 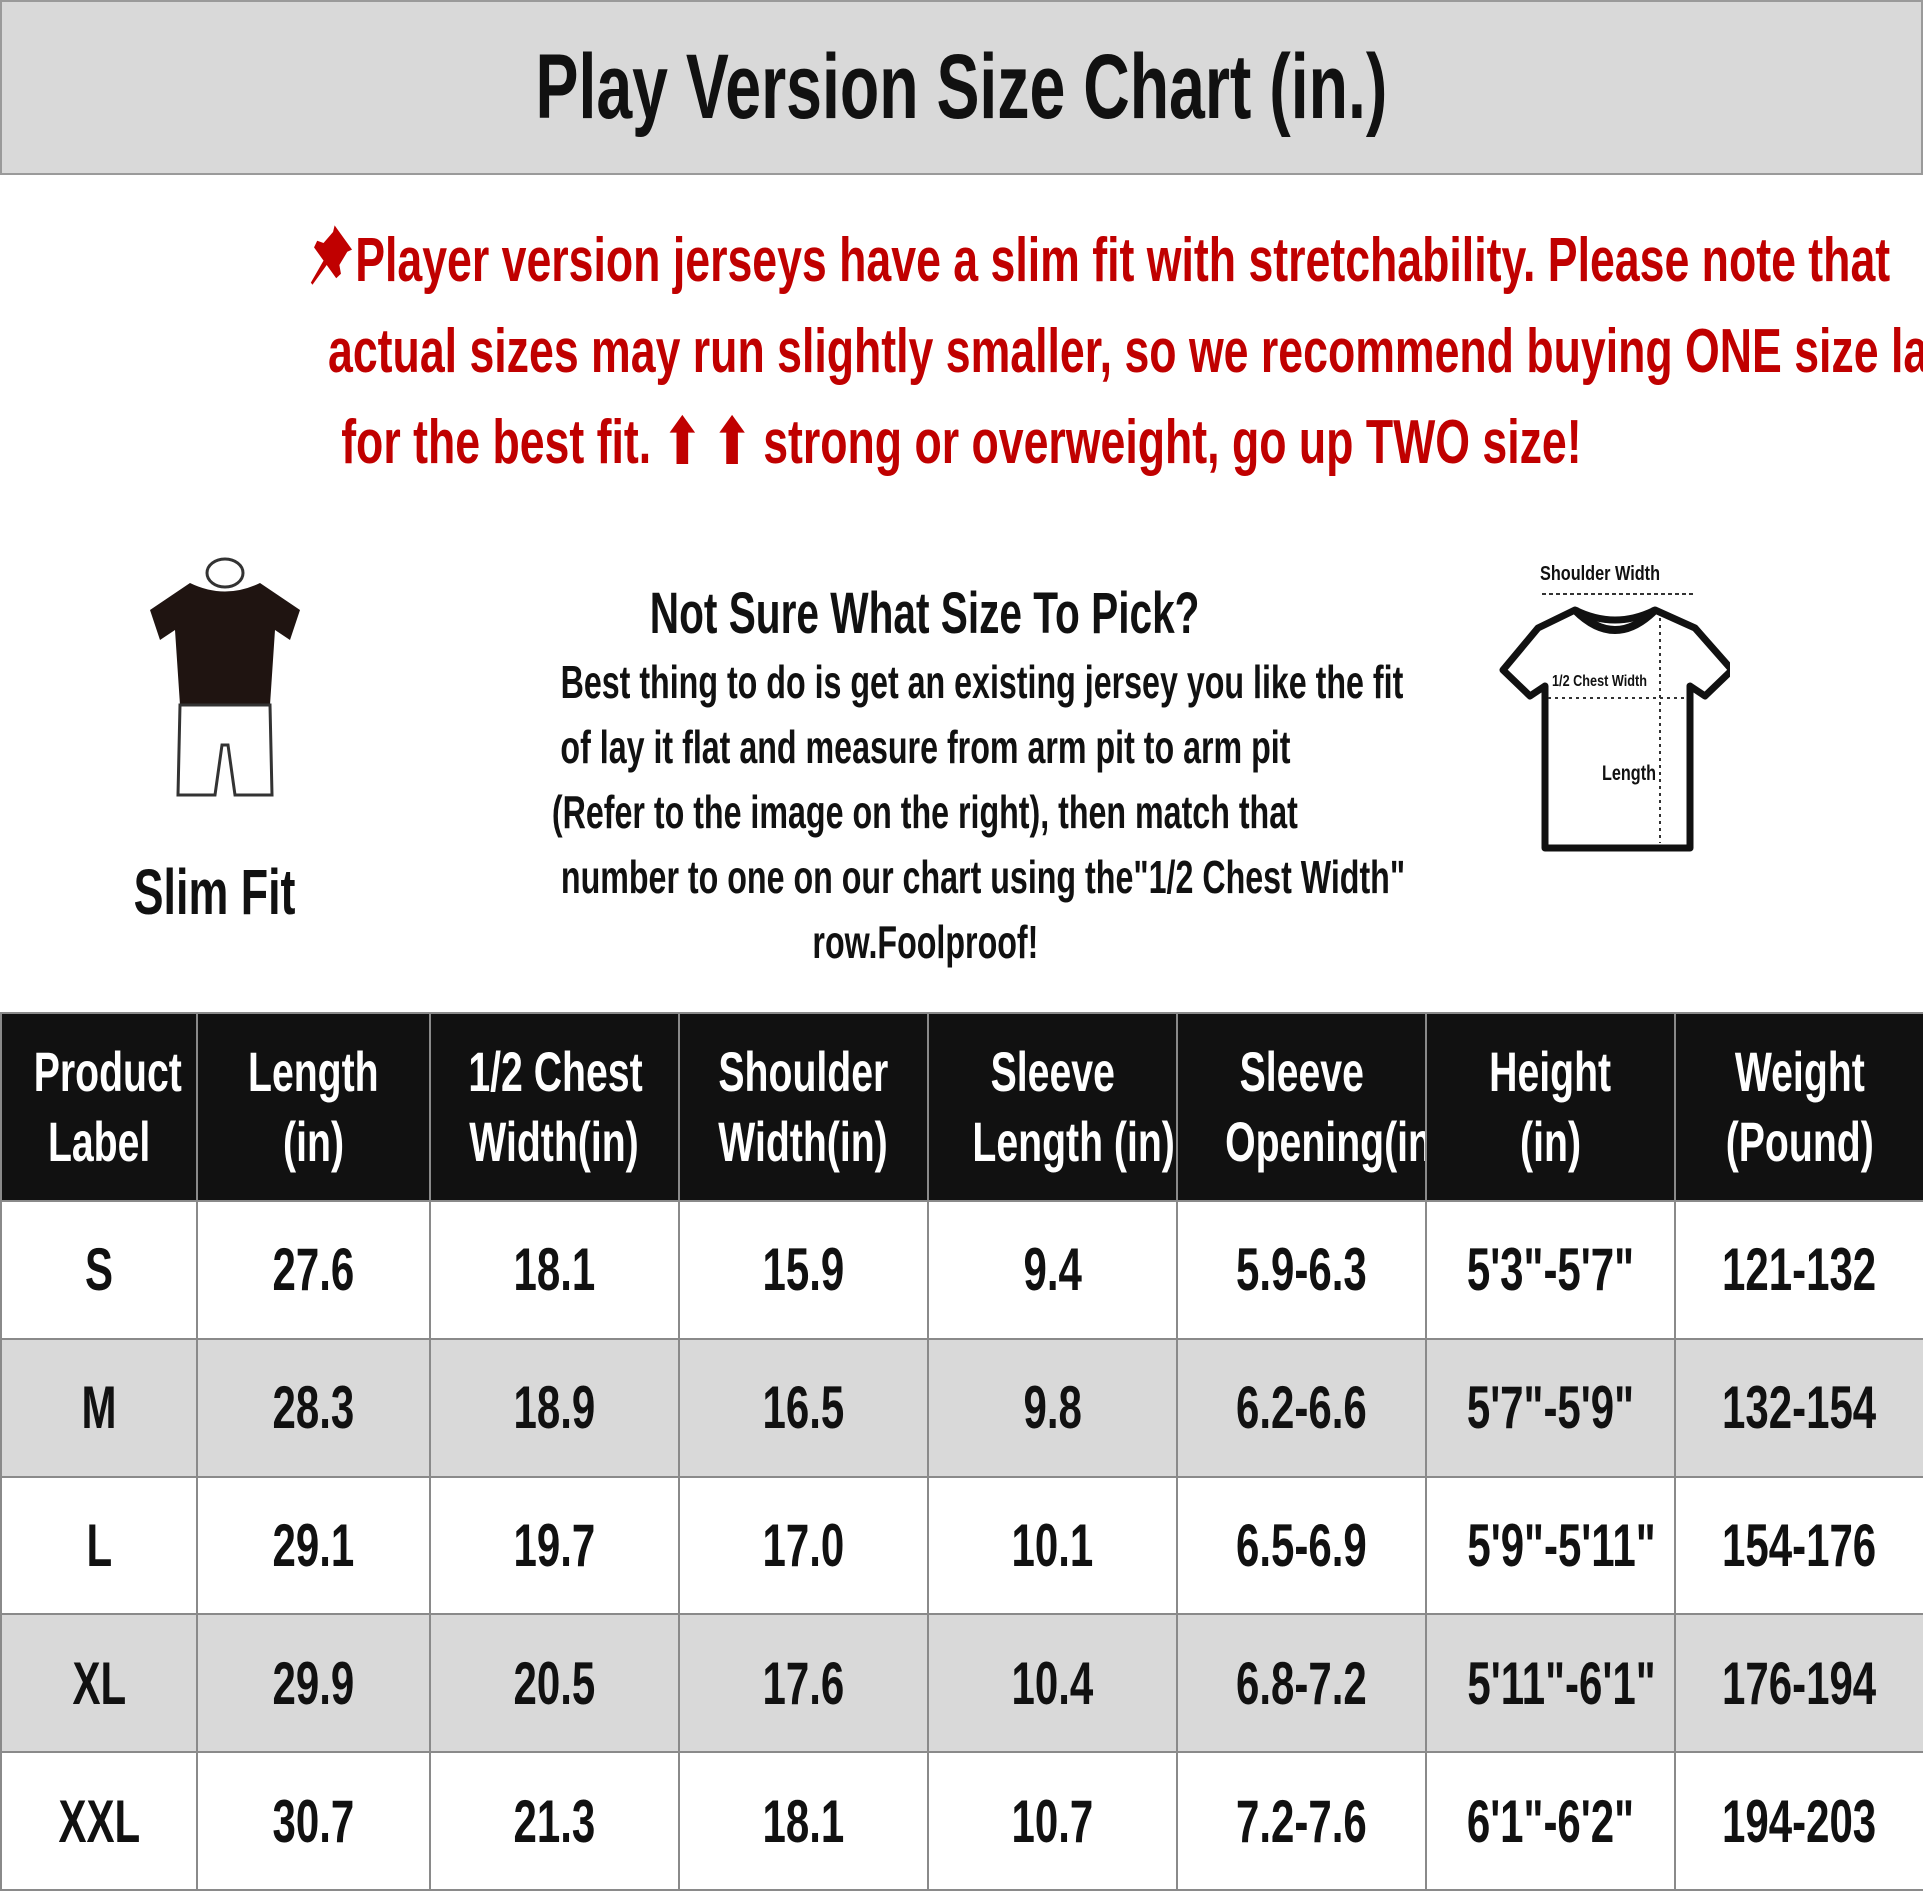 What do you see at coordinates (1550, 1270) in the screenshot?
I see `table-cell: 5'3"-5'7"` at bounding box center [1550, 1270].